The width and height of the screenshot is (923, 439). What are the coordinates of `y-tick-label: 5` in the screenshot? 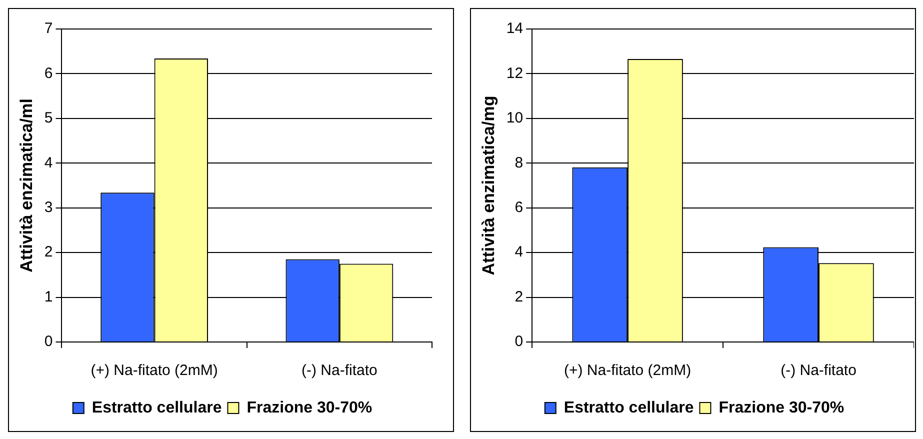 It's located at (48, 118).